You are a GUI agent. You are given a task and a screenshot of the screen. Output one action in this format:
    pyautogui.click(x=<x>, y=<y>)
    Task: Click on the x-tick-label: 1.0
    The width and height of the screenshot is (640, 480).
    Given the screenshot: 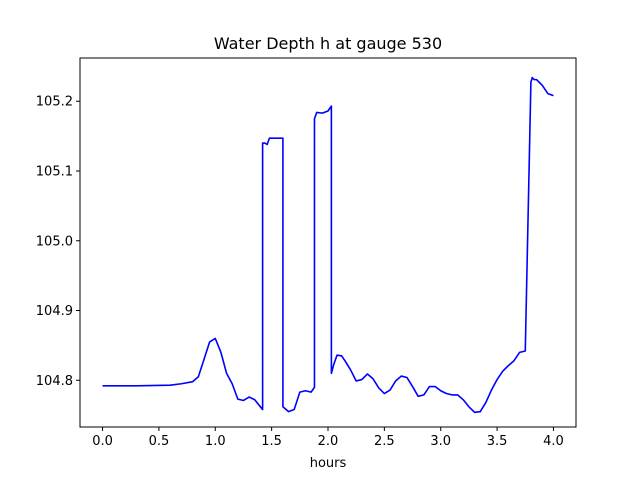 What is the action you would take?
    pyautogui.click(x=215, y=441)
    